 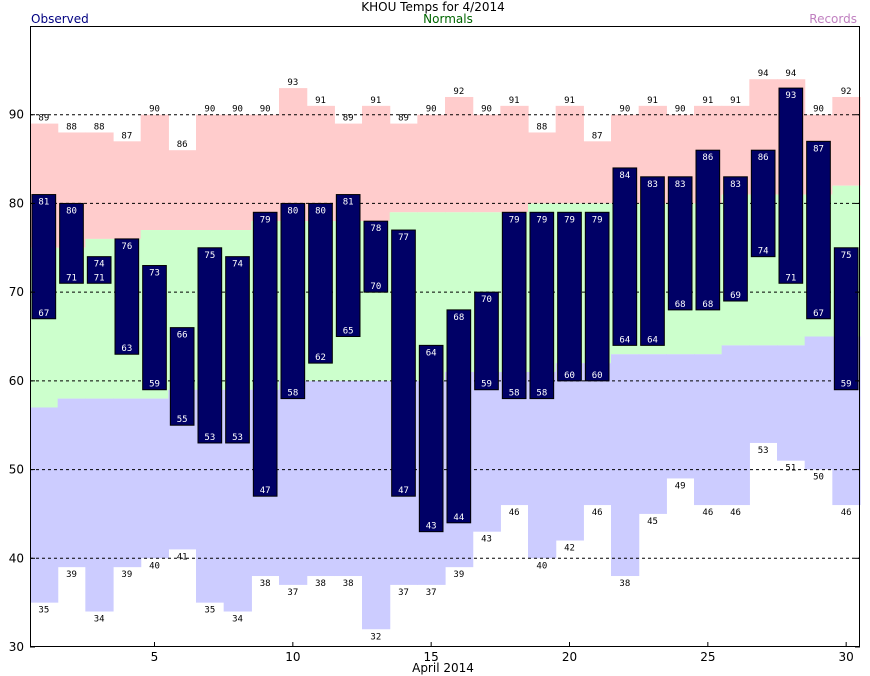 What do you see at coordinates (846, 657) in the screenshot?
I see `x-tick-label: 30` at bounding box center [846, 657].